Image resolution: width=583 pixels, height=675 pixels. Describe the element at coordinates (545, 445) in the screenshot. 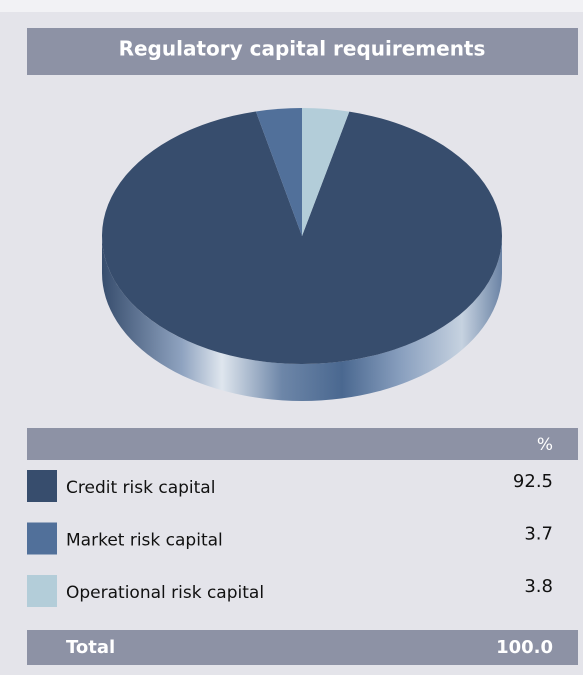

I see `value-header: %` at that location.